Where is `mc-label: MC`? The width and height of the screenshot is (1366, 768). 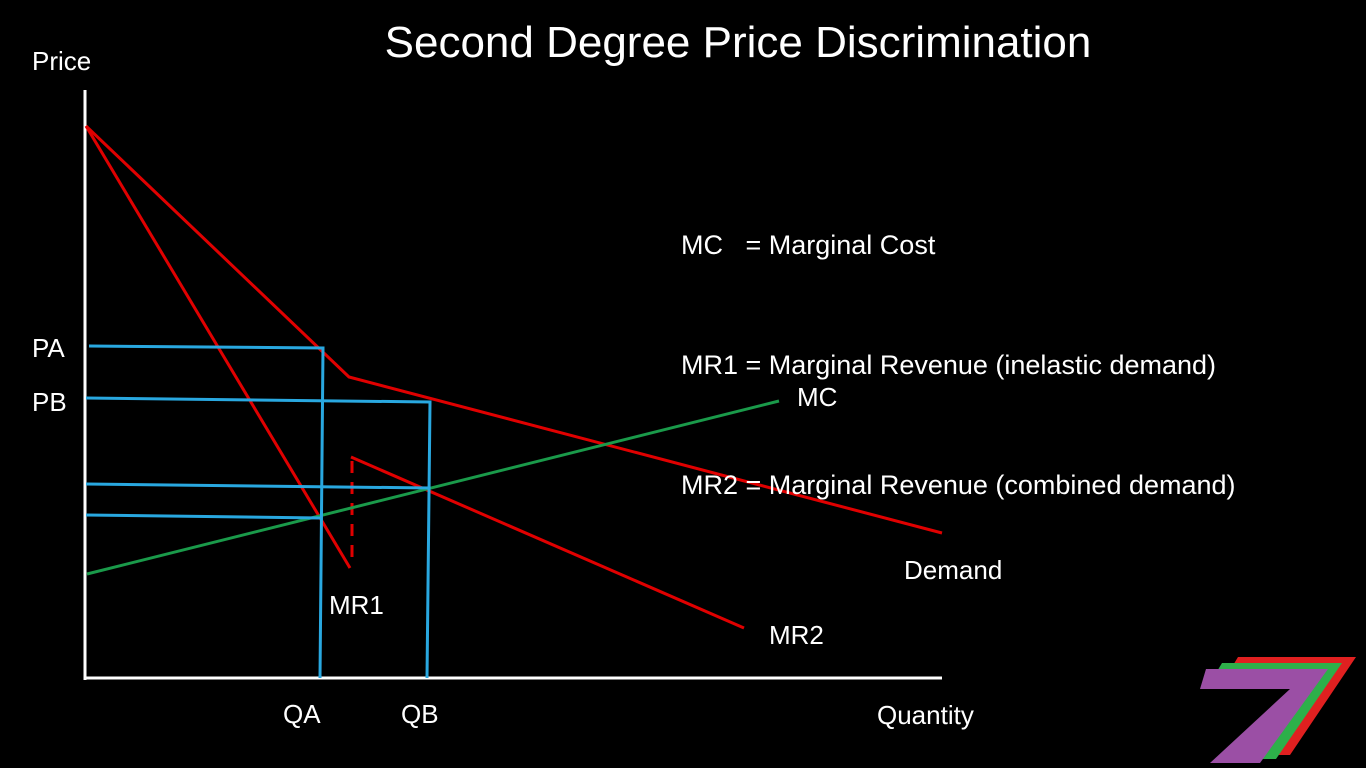 mc-label: MC is located at coordinates (817, 397).